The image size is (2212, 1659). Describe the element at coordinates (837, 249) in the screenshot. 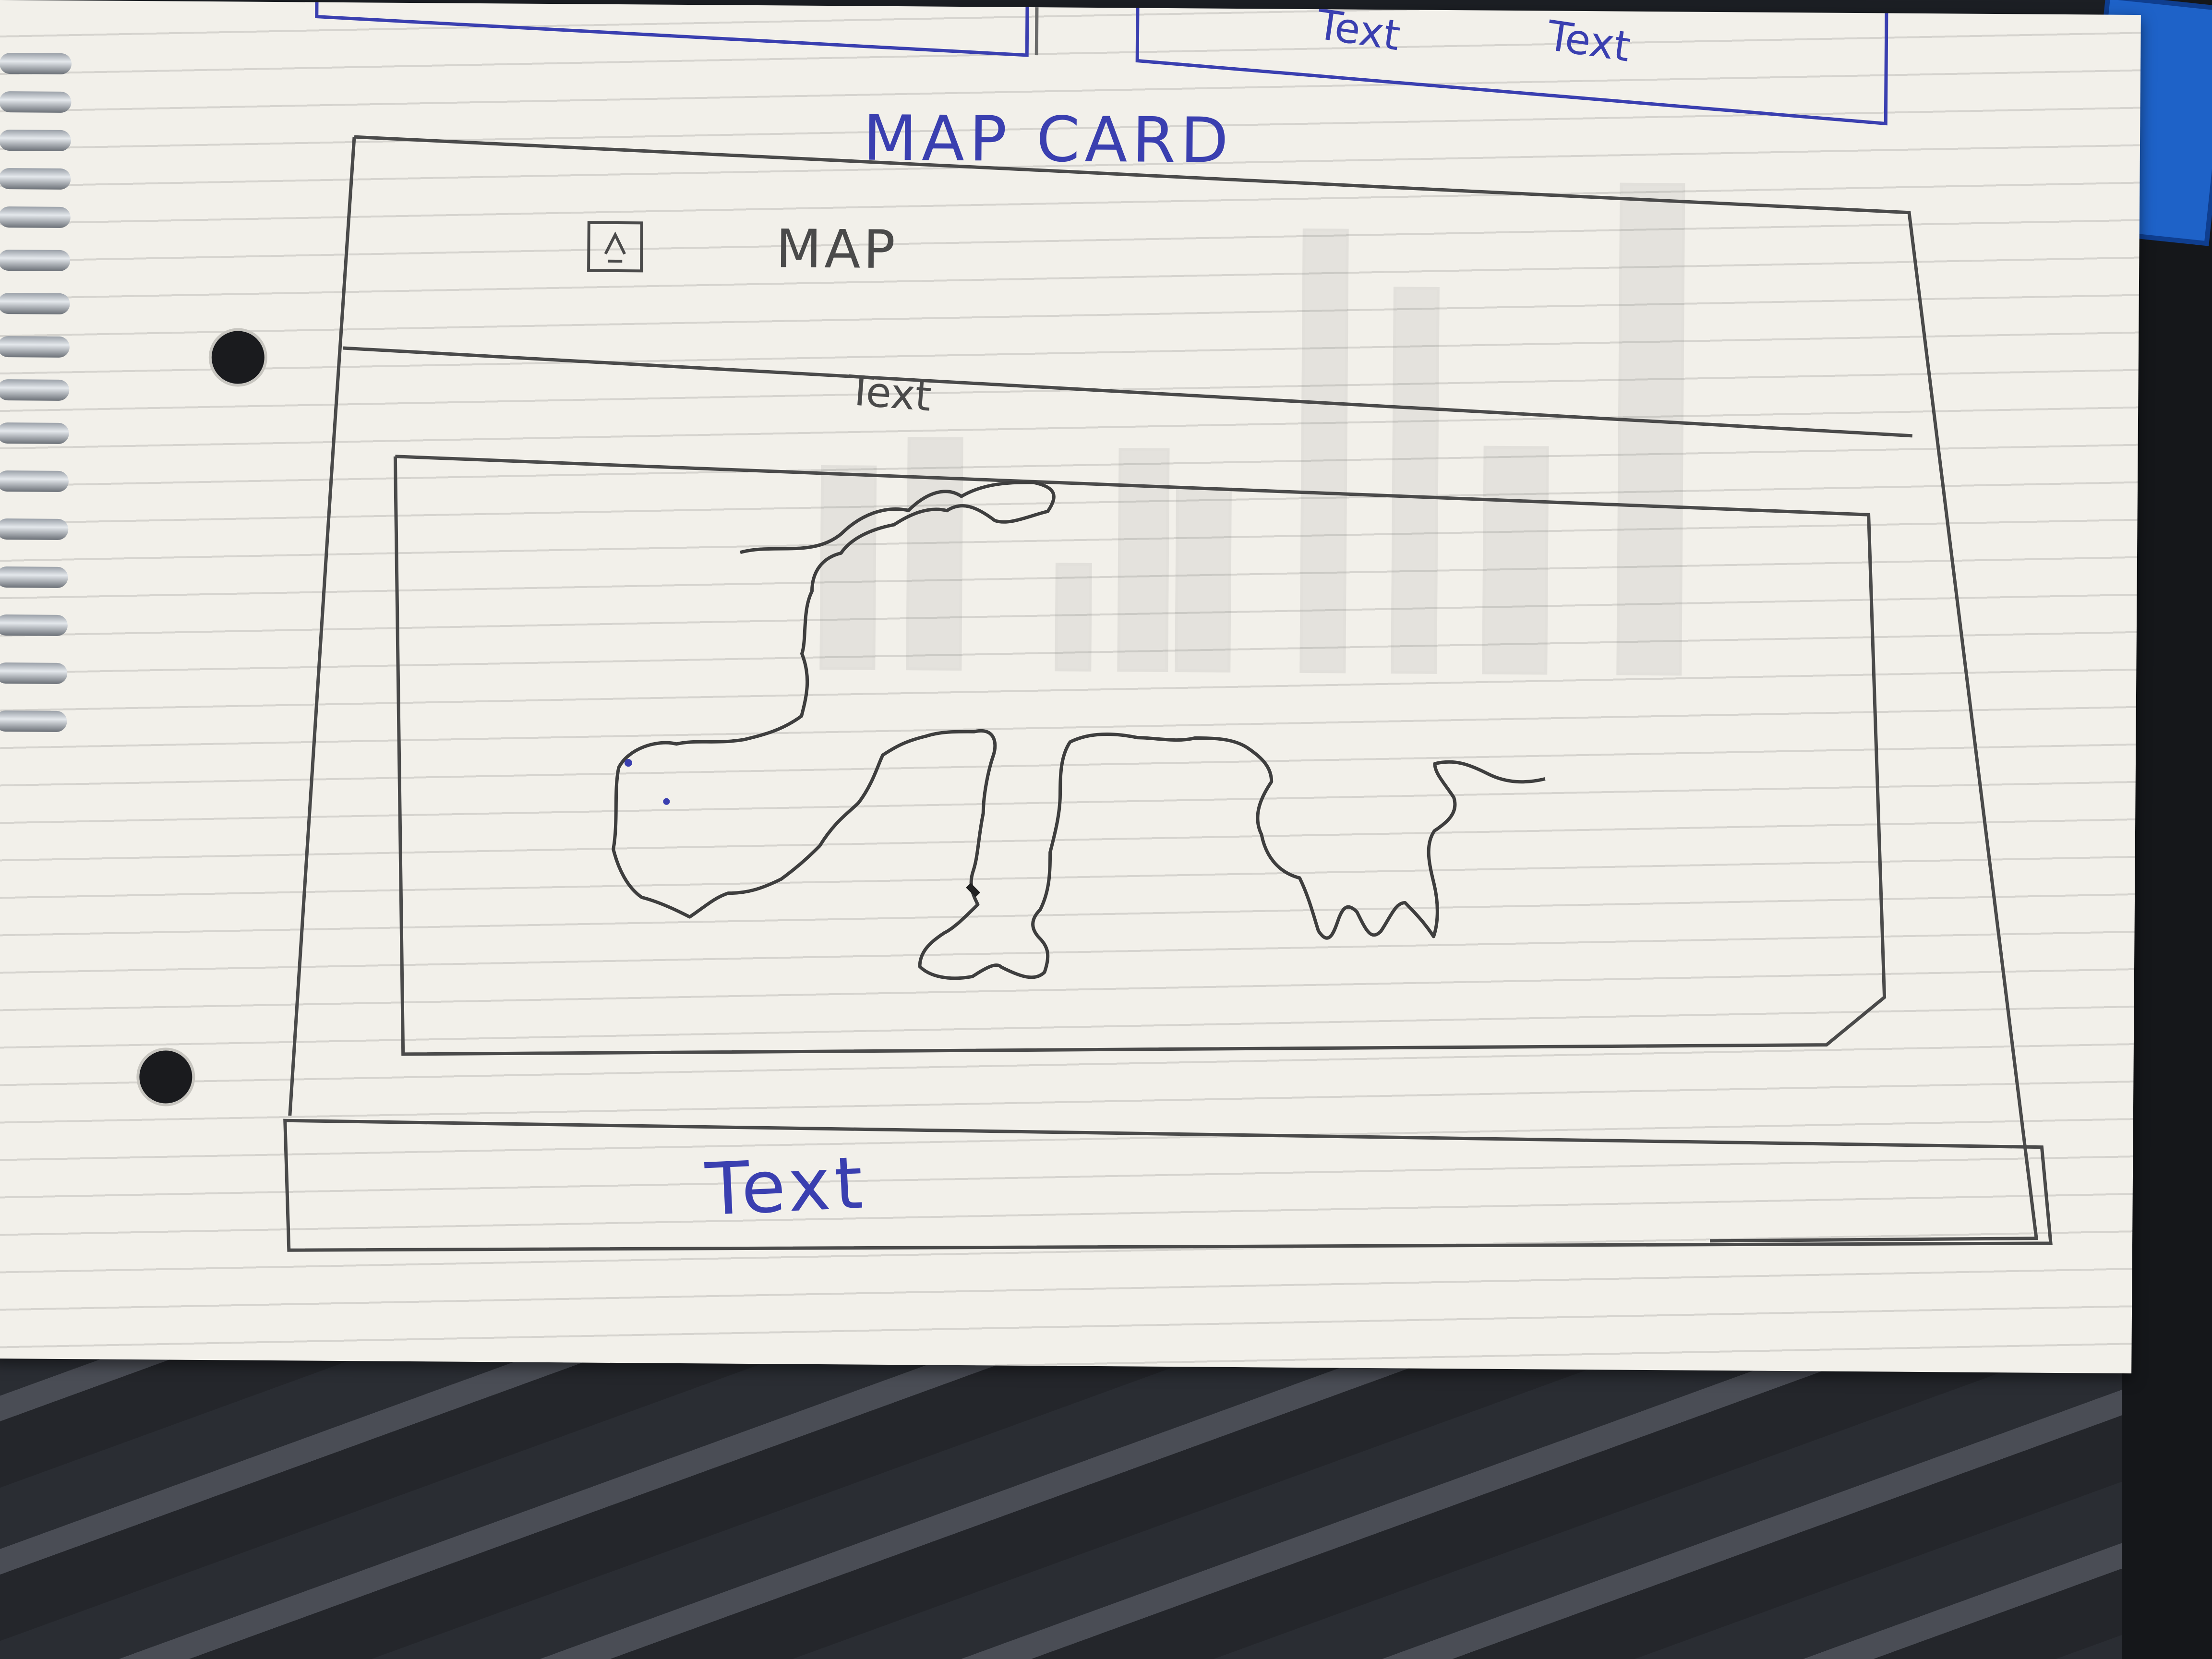

I see `card-title: MAP` at that location.